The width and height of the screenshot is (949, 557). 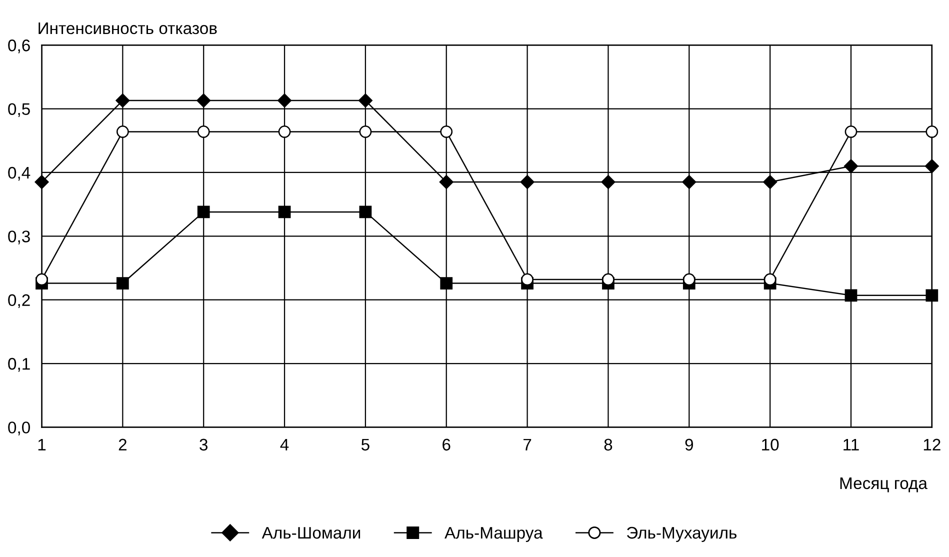 What do you see at coordinates (770, 444) in the screenshot?
I see `x-tick-label: 10` at bounding box center [770, 444].